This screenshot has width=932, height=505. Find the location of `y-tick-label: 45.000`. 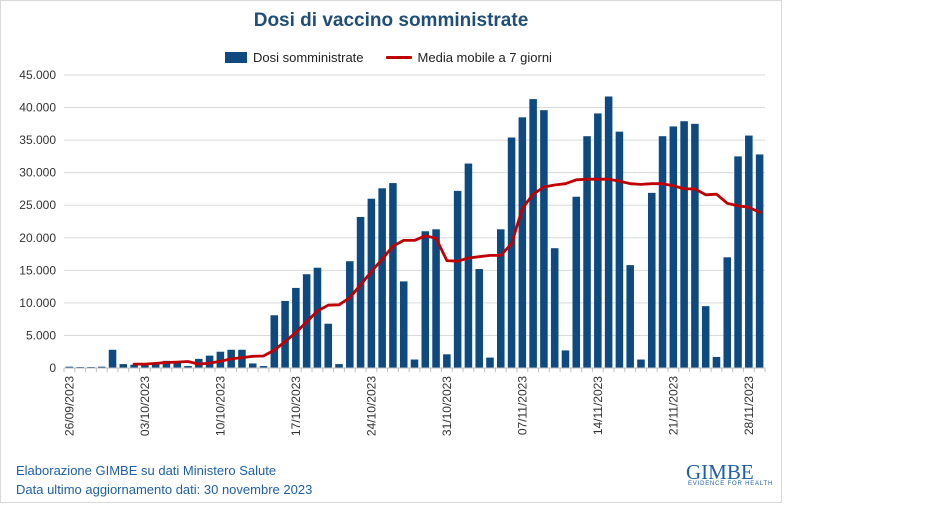

y-tick-label: 45.000 is located at coordinates (37, 75).